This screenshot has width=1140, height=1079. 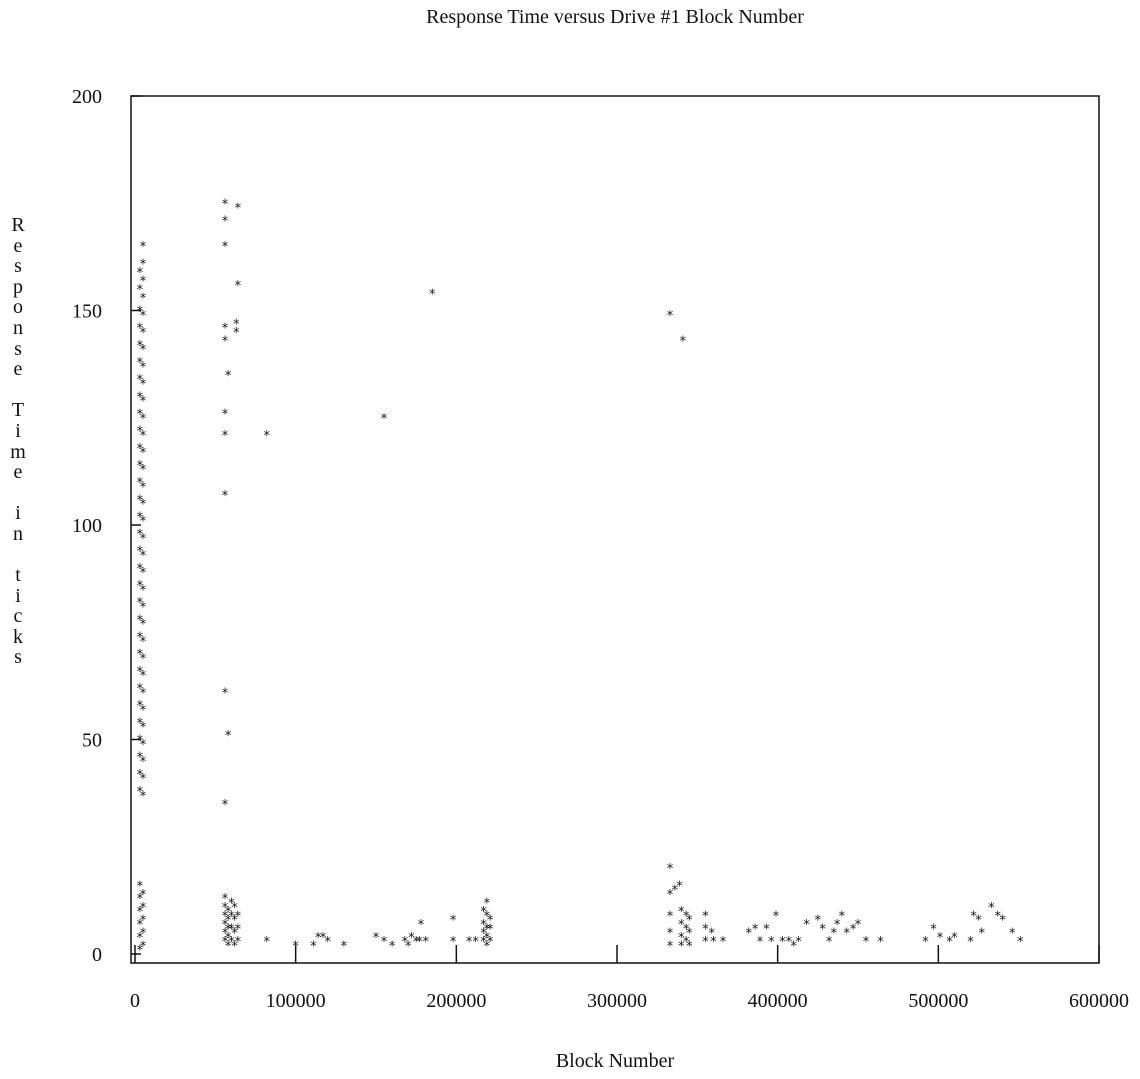 I want to click on x-axis-label: Block Number, so click(x=615, y=1061).